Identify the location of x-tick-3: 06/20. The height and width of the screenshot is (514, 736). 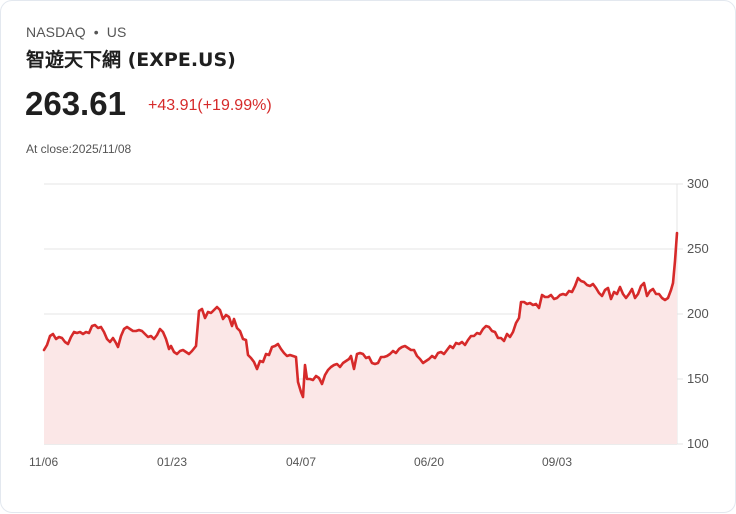
(429, 462).